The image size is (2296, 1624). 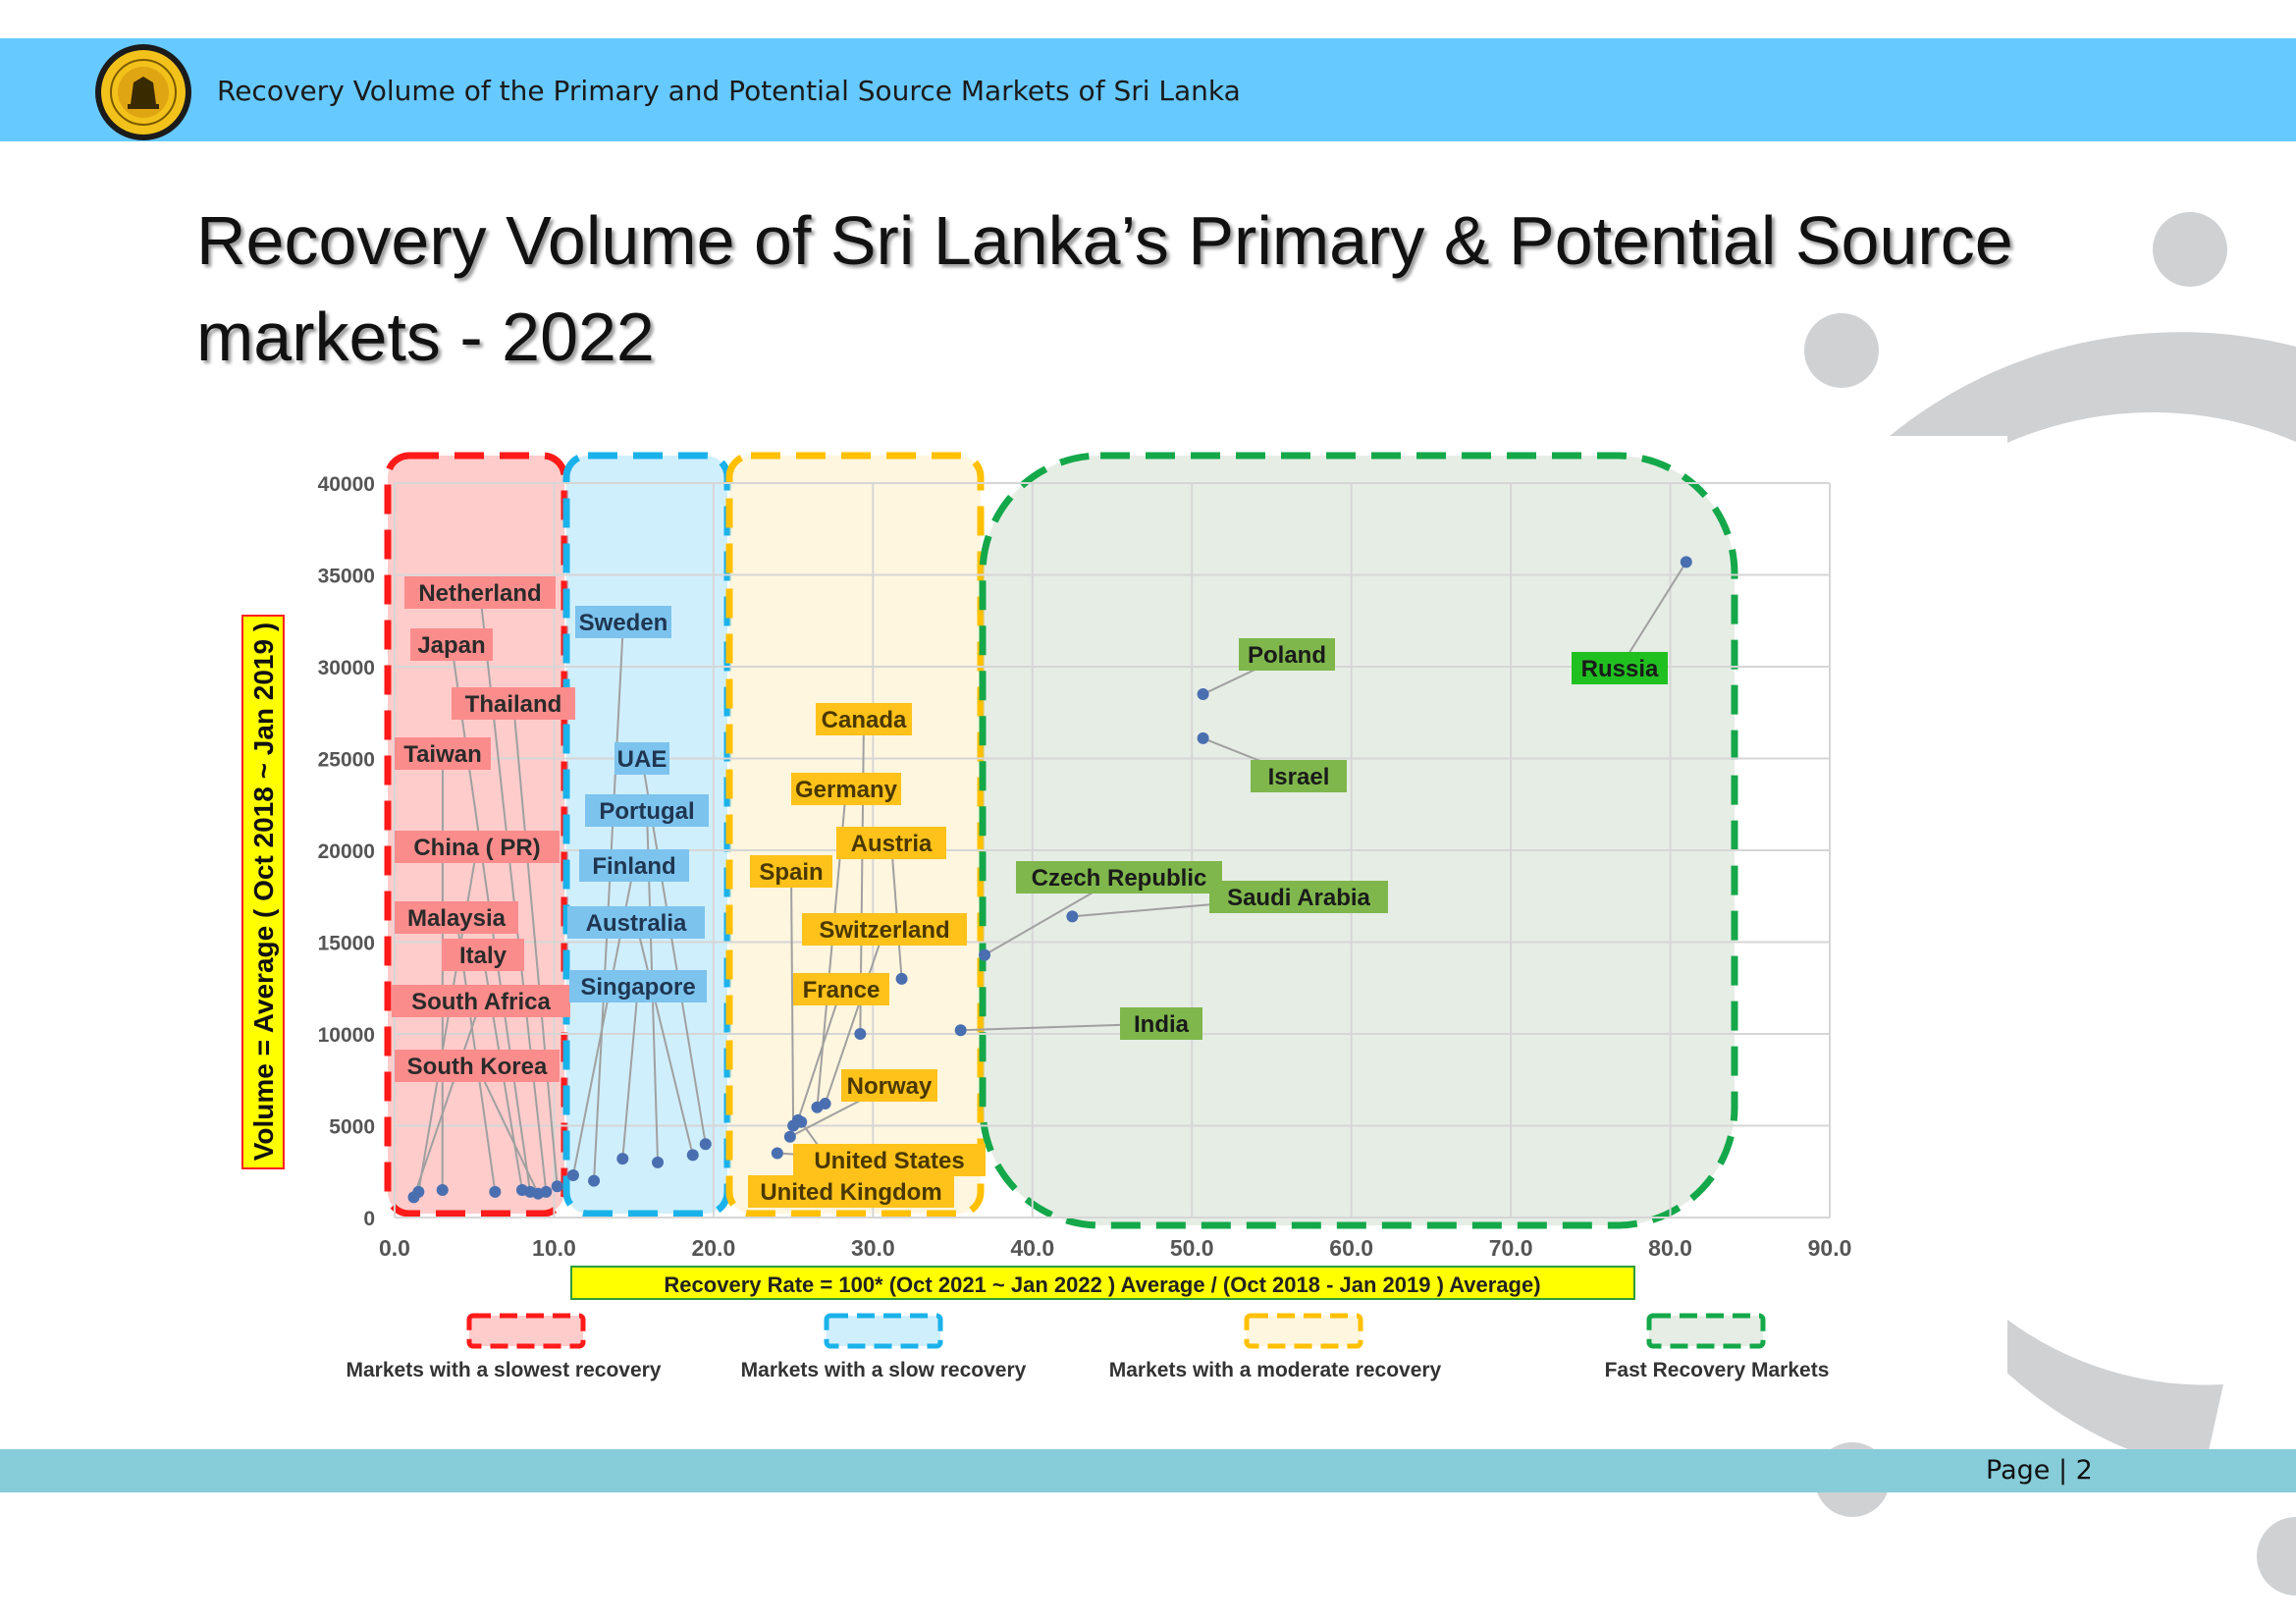 I want to click on footer-band, so click(x=1148, y=1470).